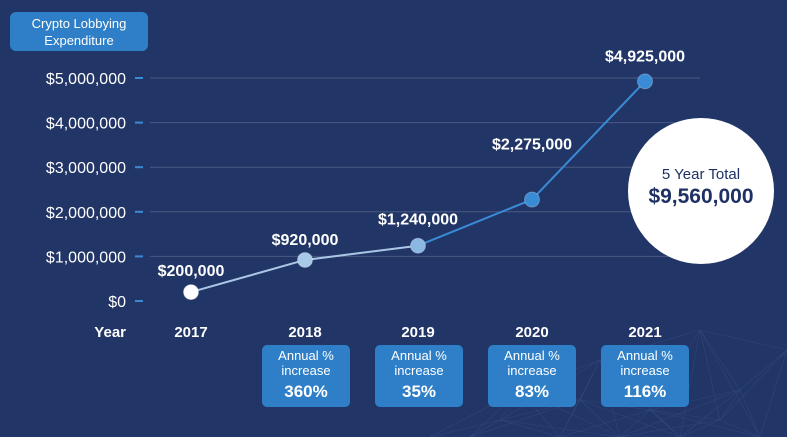  I want to click on data-label: $200,000, so click(191, 271).